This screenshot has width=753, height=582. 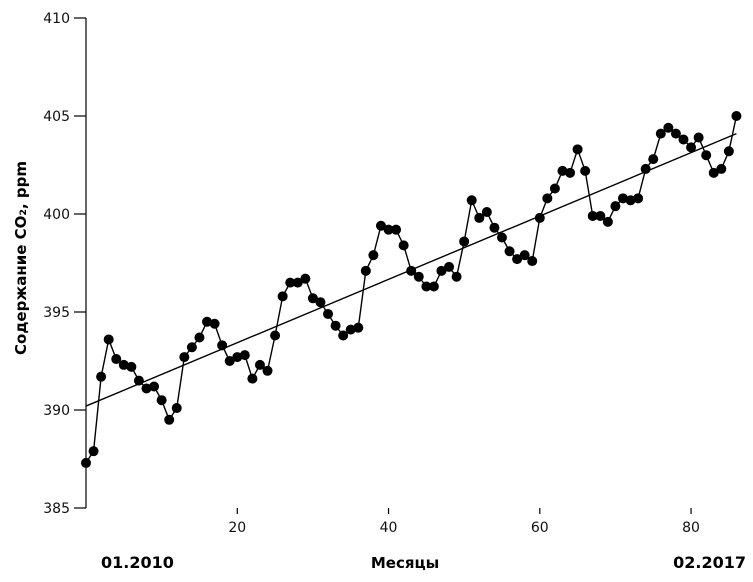 I want to click on x-axis-ticks: 20 40 60 80, so click(x=464, y=522).